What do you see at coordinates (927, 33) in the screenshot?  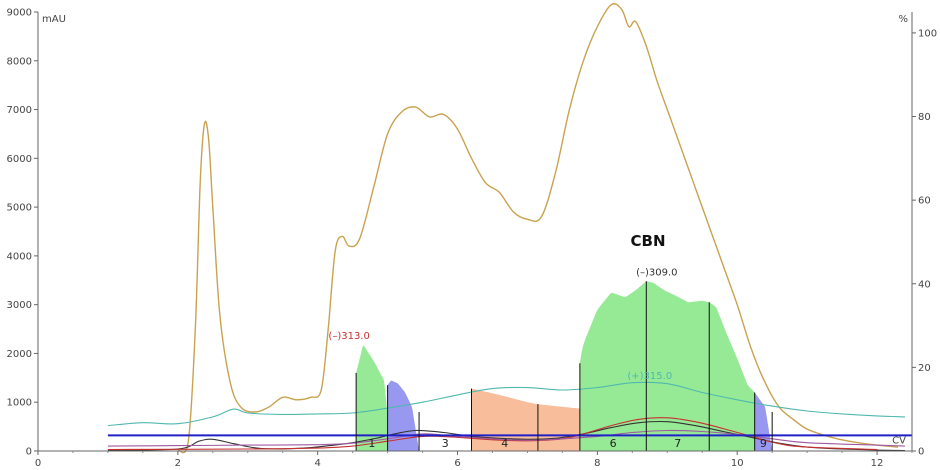 I see `y-right-tick-label: 100` at bounding box center [927, 33].